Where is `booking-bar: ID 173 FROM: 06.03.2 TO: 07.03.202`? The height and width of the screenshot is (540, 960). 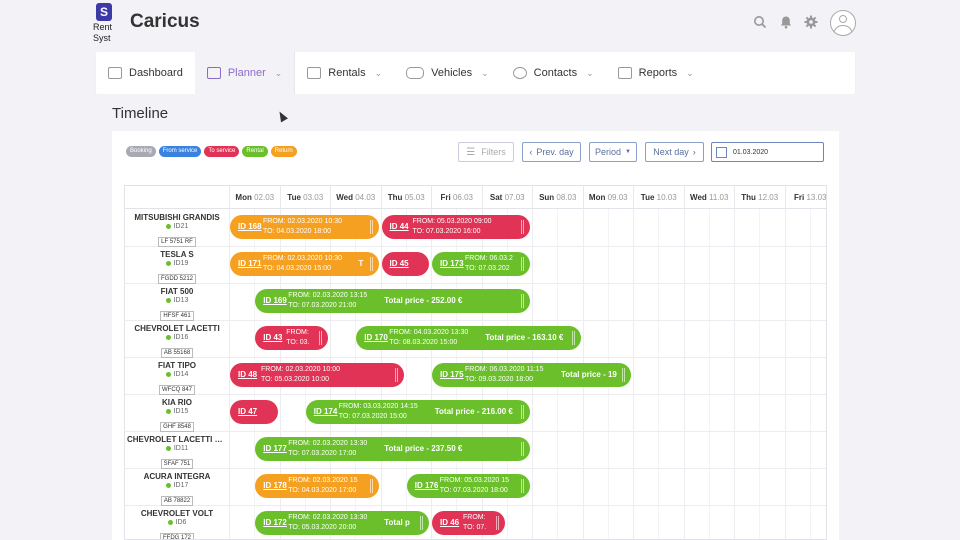
booking-bar: ID 173 FROM: 06.03.2 TO: 07.03.202 is located at coordinates (481, 264).